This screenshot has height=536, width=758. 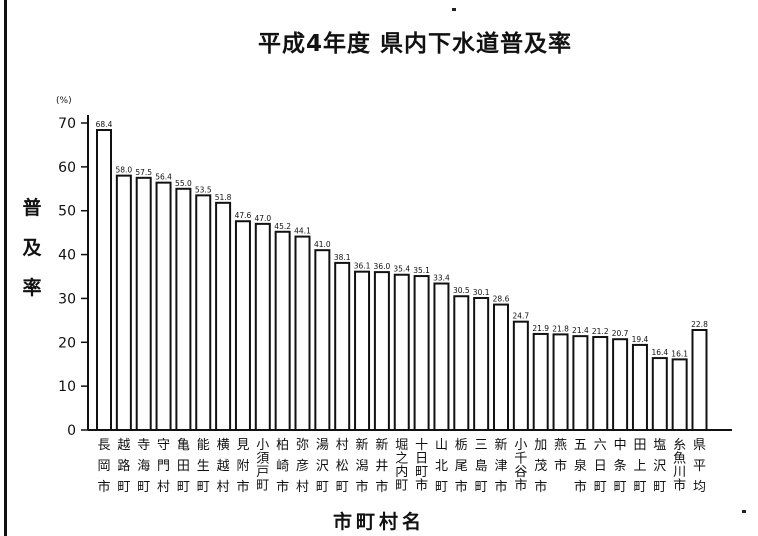 I want to click on value-label: 22.8, so click(x=699, y=324).